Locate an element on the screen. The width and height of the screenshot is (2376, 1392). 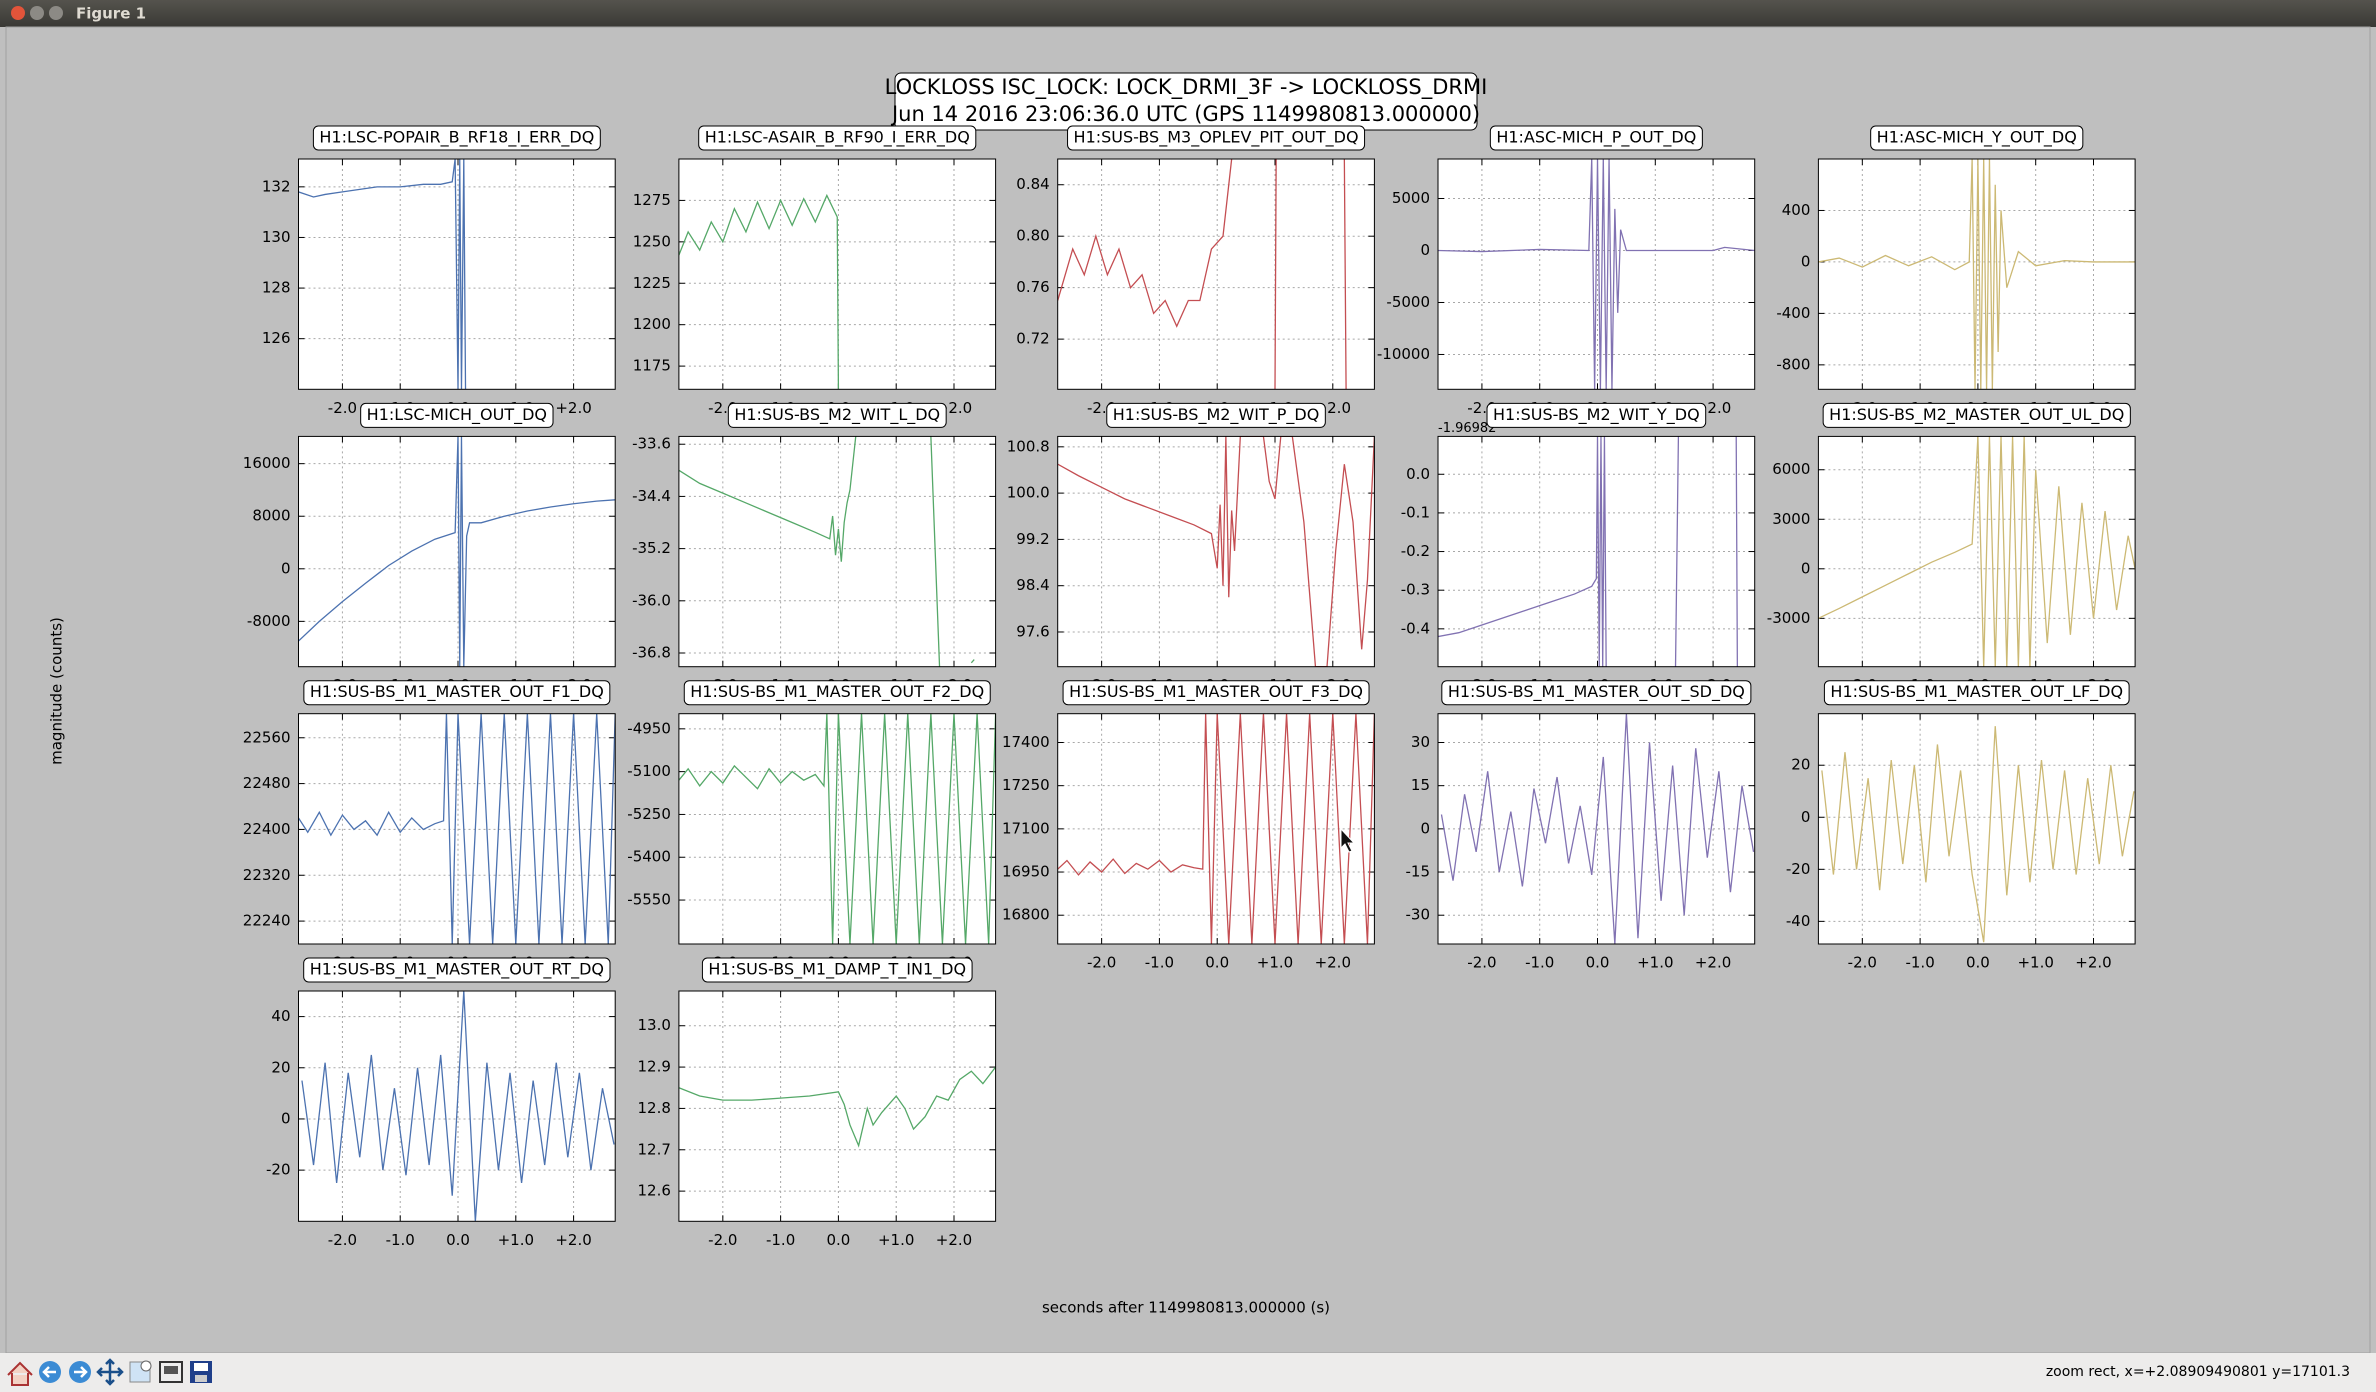
y-tick-label: 13.0 is located at coordinates (653, 1025).